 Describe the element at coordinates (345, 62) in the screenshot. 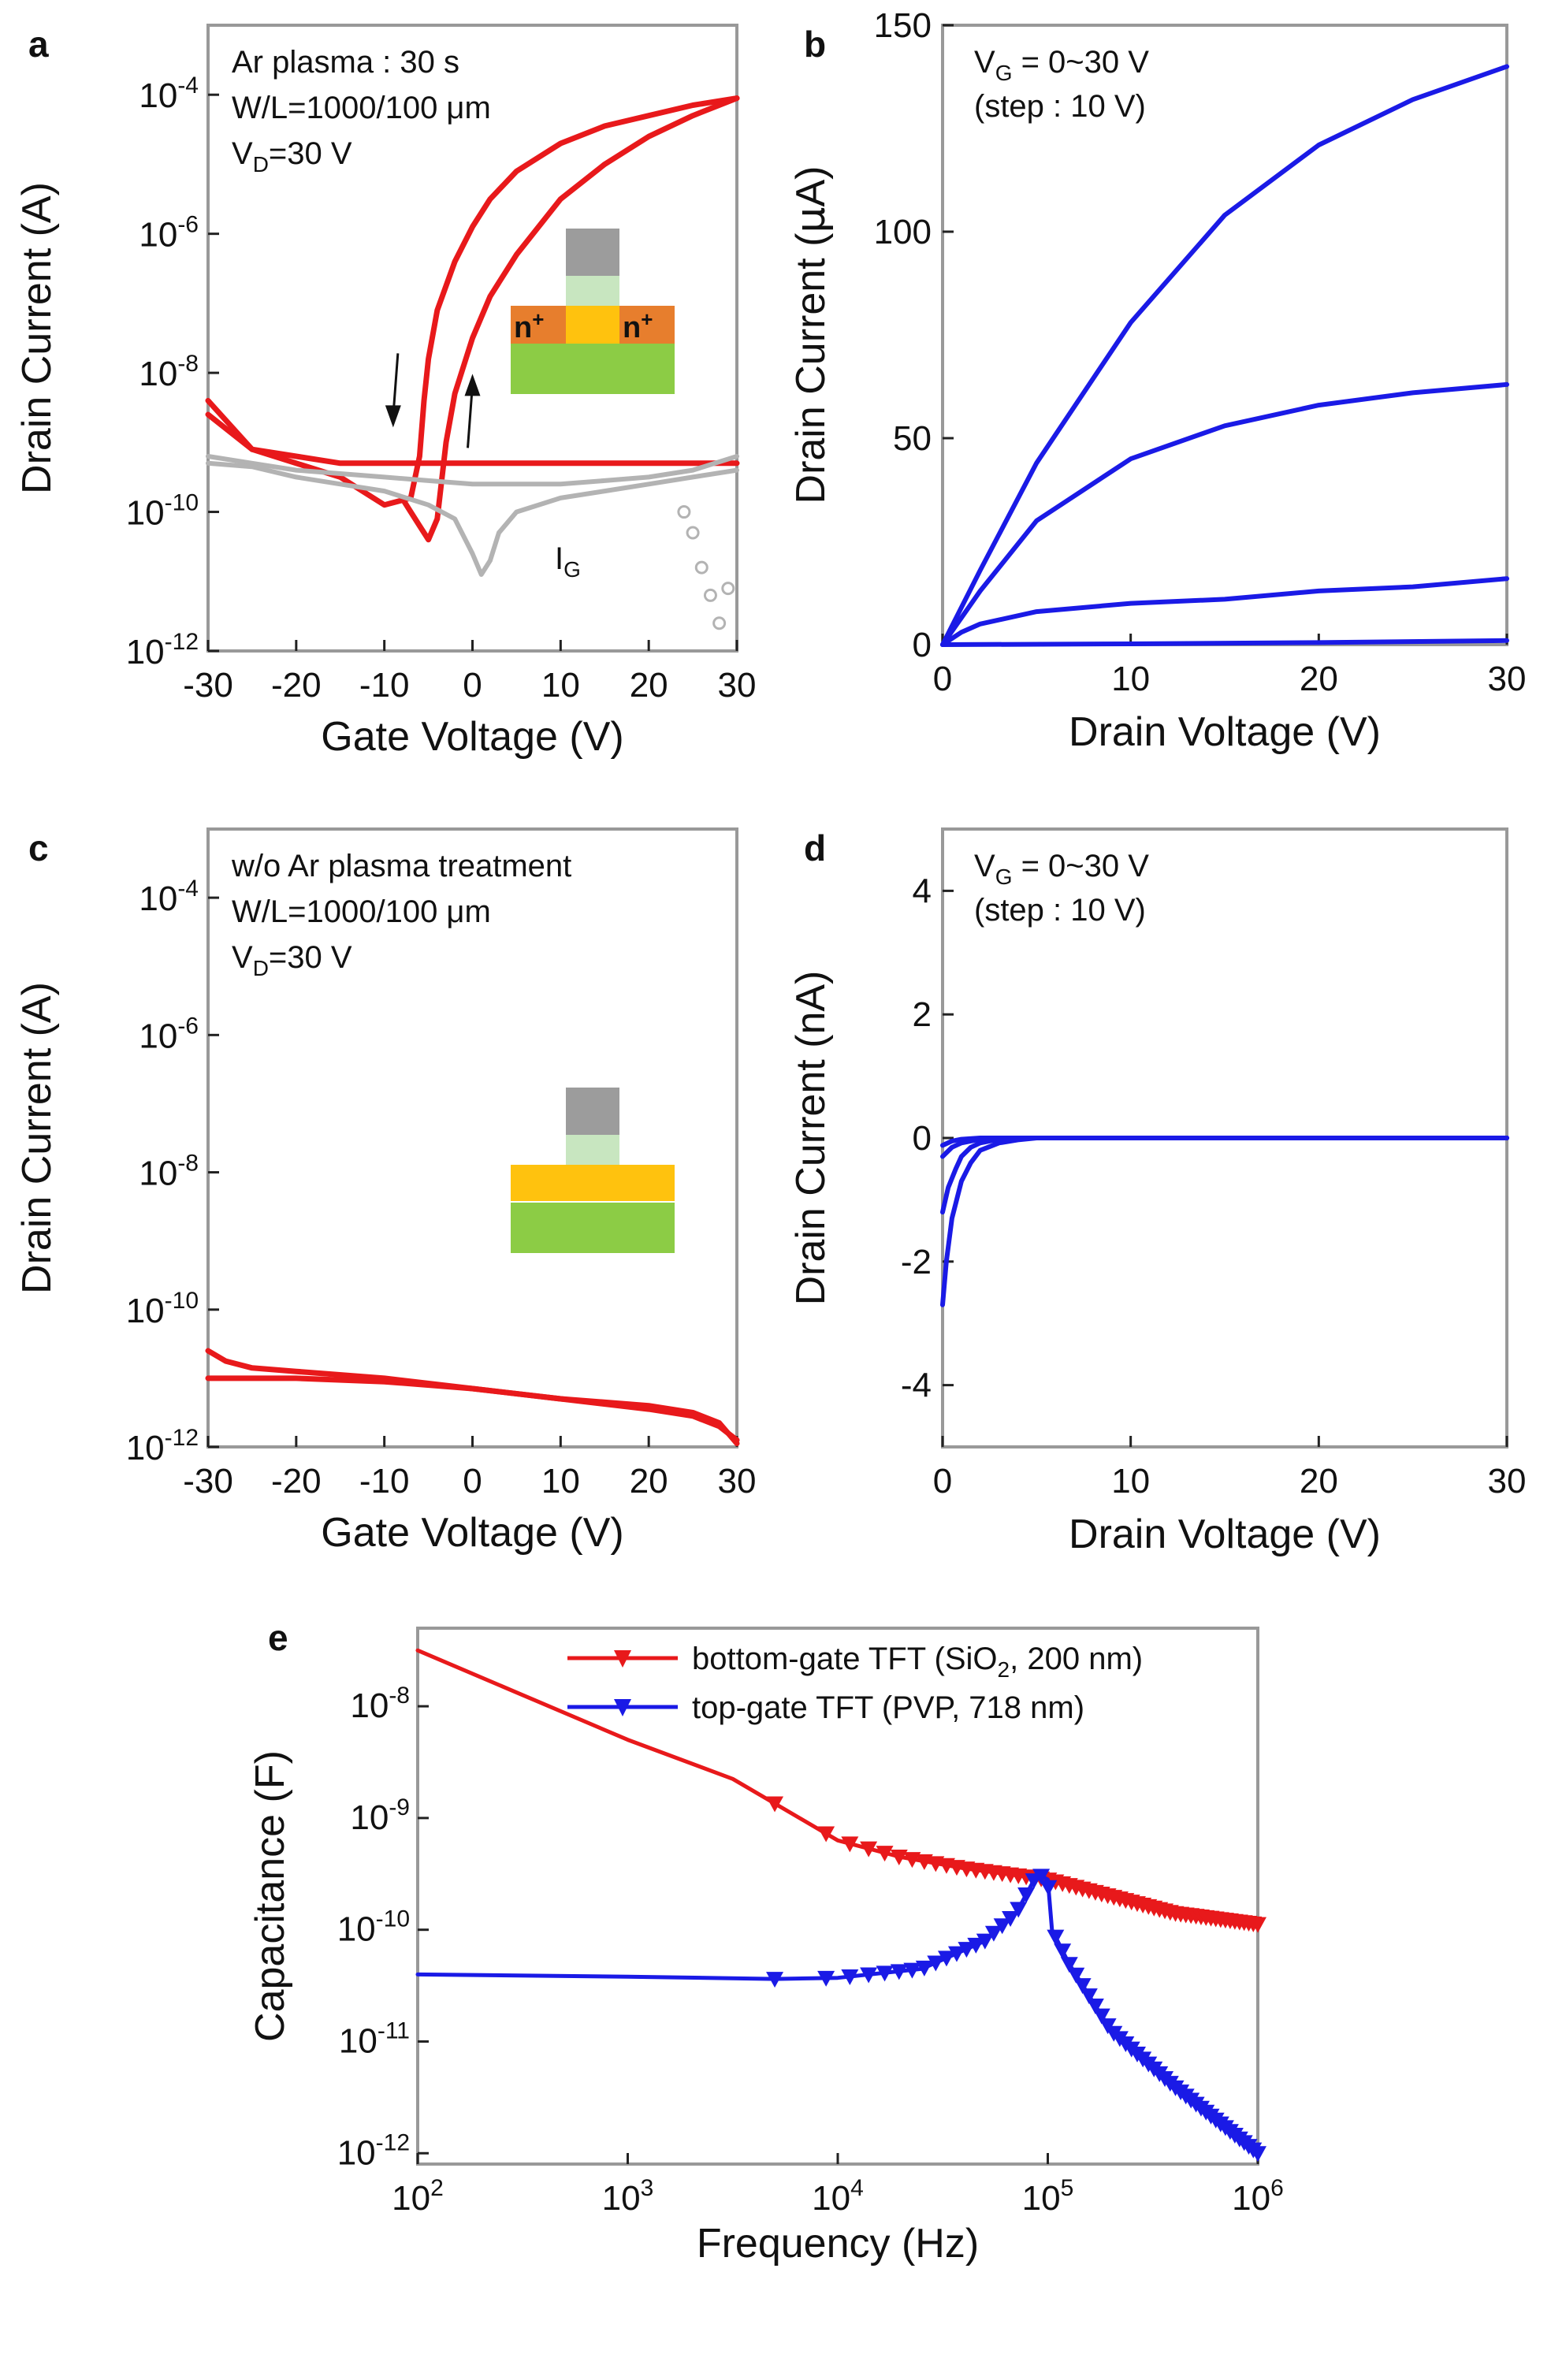

I see `annotation: Ar plasma : 30 s` at that location.